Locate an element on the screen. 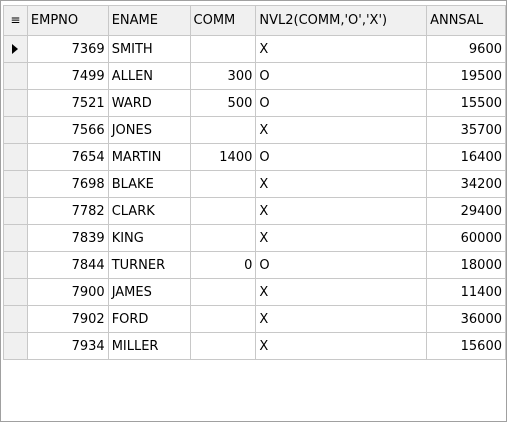  cell-empno: 7902 is located at coordinates (67, 319).